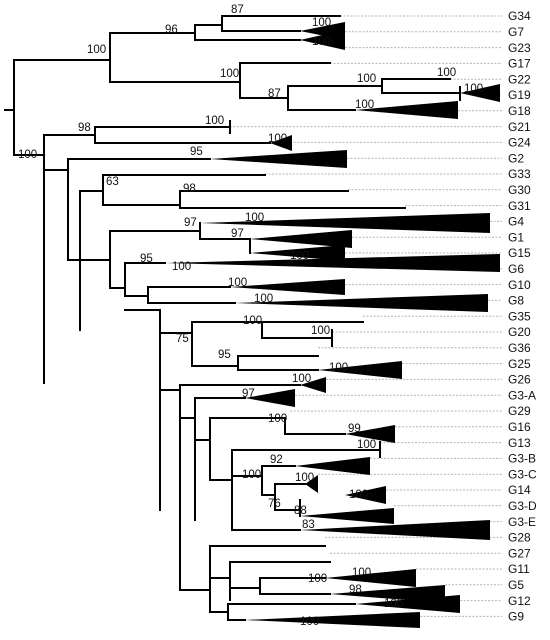  What do you see at coordinates (519, 253) in the screenshot?
I see `tip-label-g15: G15` at bounding box center [519, 253].